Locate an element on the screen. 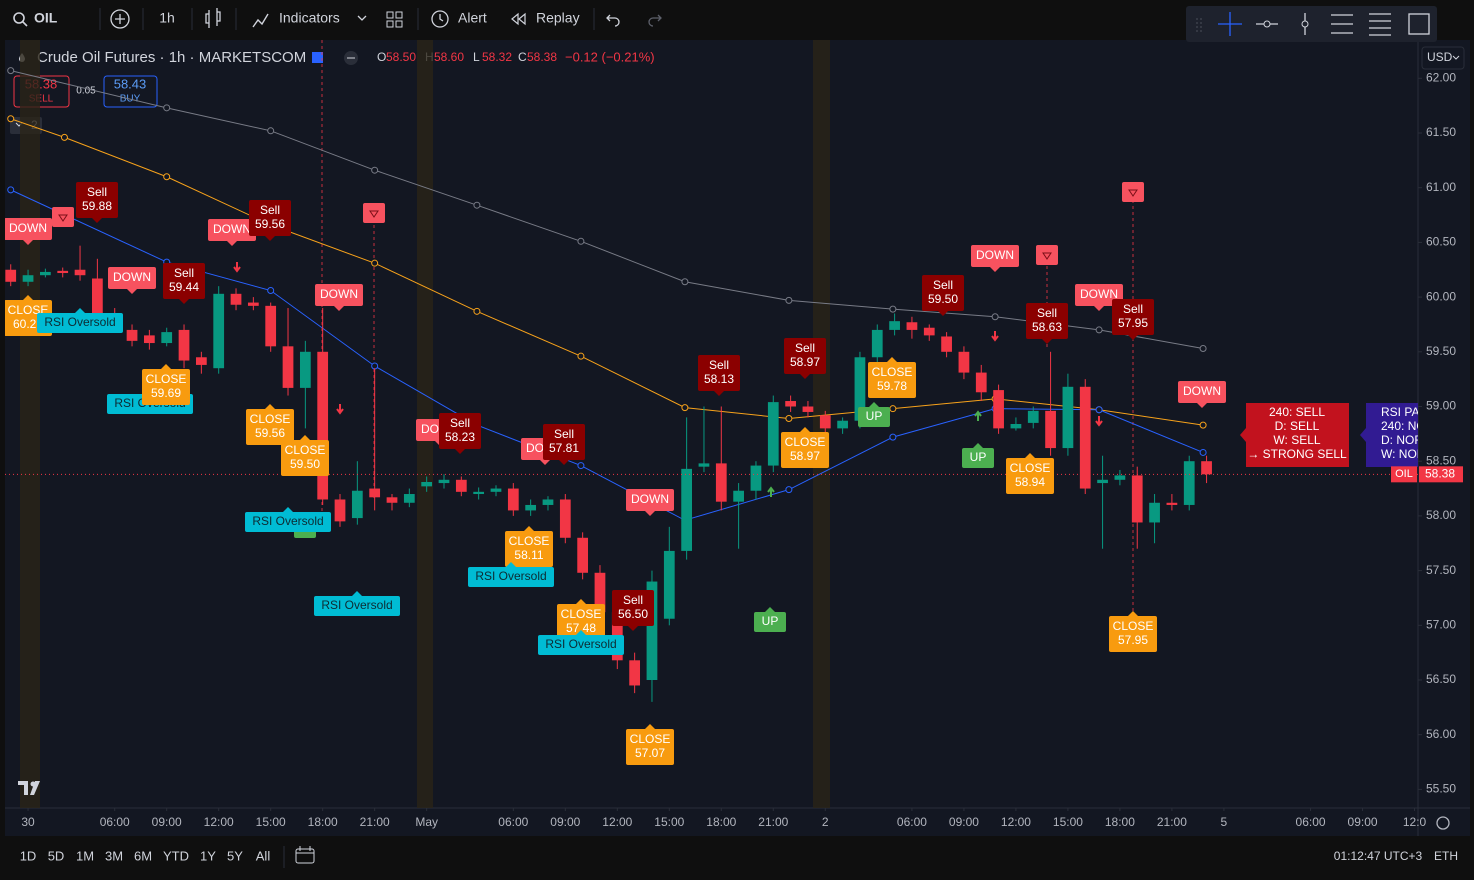 The image size is (1474, 880). undo-button is located at coordinates (613, 20).